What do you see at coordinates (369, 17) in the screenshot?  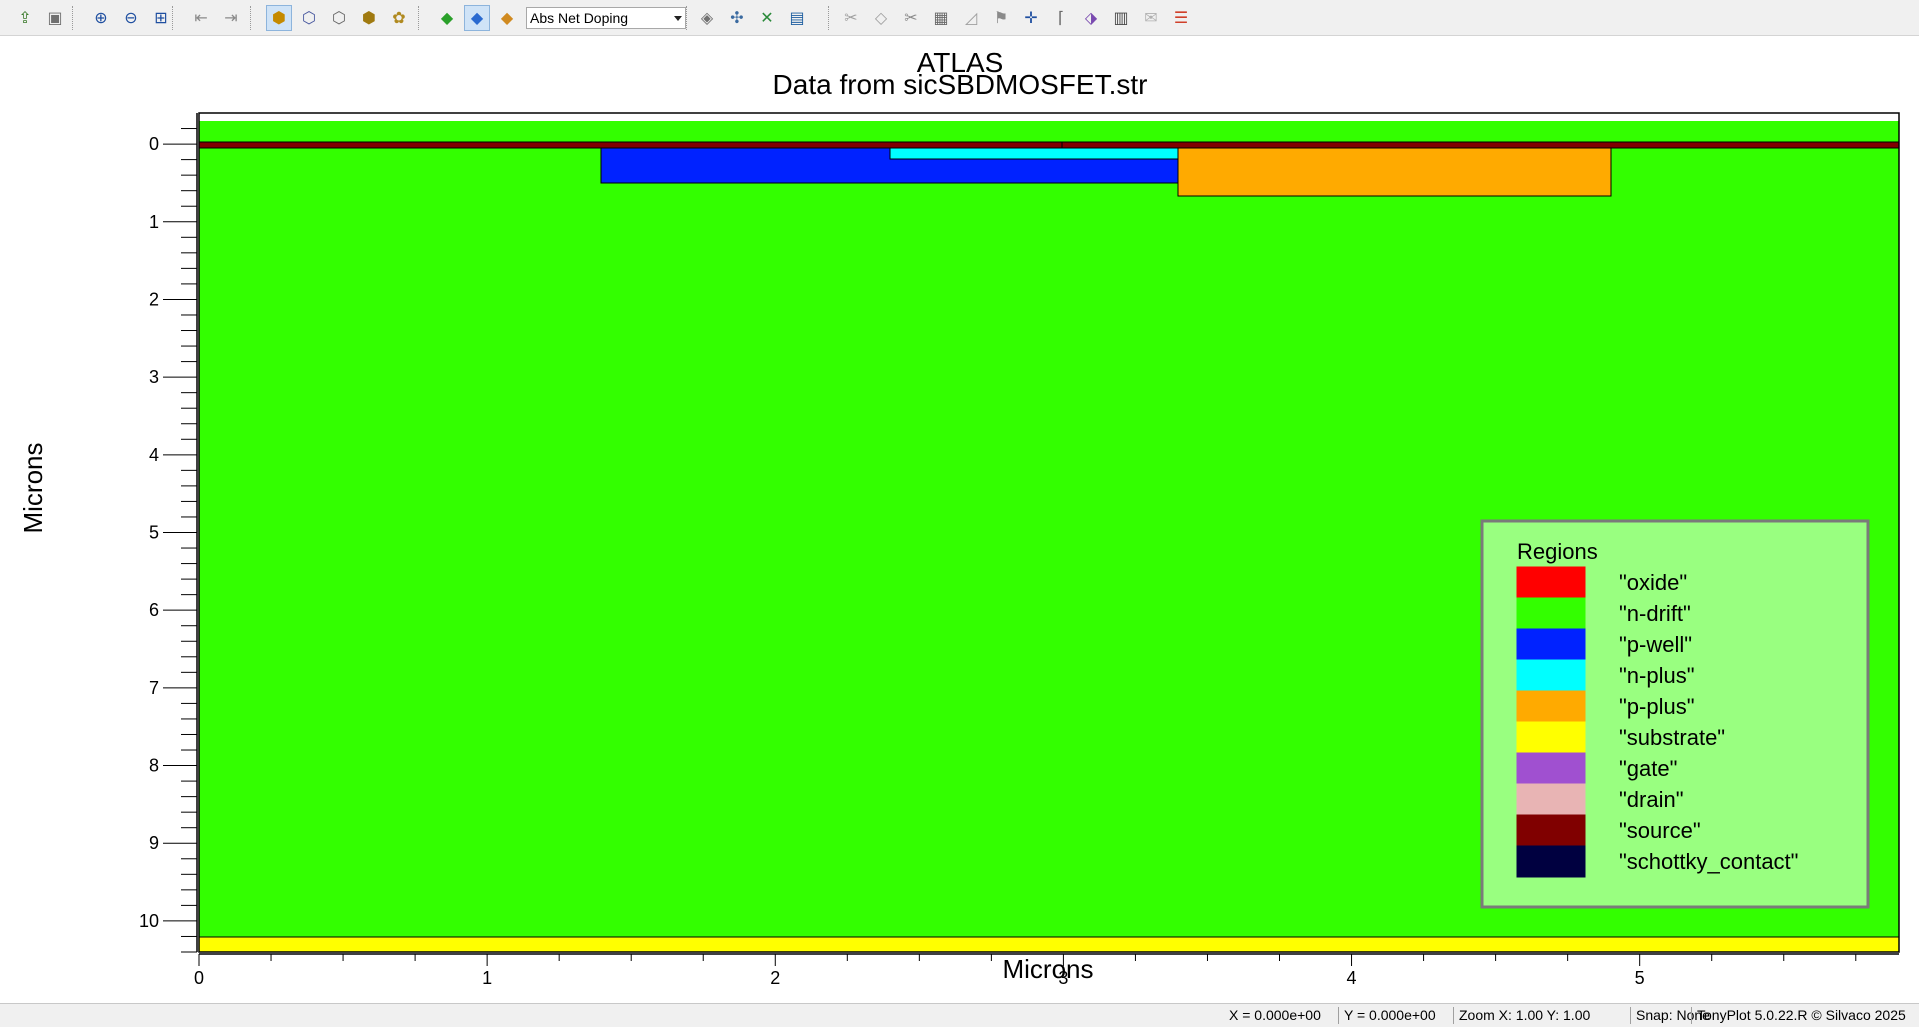 I see `mesh-solid-icon: ⬢` at bounding box center [369, 17].